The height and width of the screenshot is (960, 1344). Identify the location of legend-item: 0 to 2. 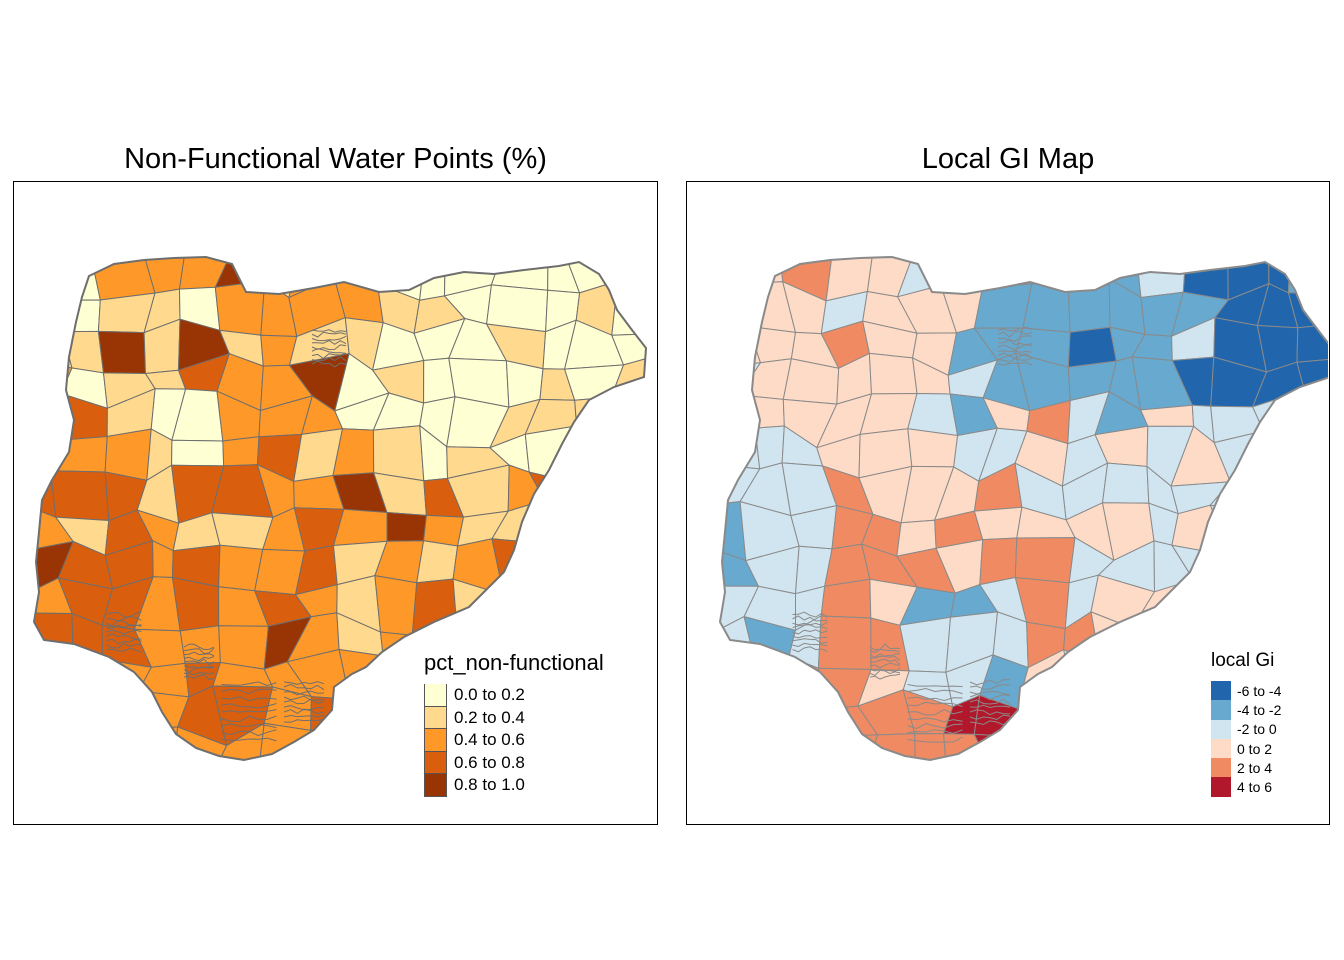
(1246, 748).